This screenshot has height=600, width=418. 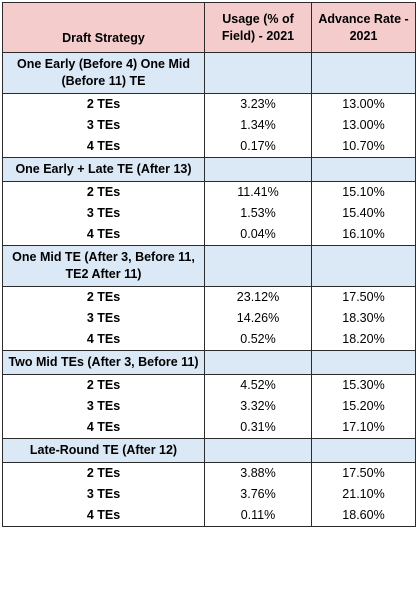 What do you see at coordinates (363, 406) in the screenshot?
I see `row-advance: 15.20%` at bounding box center [363, 406].